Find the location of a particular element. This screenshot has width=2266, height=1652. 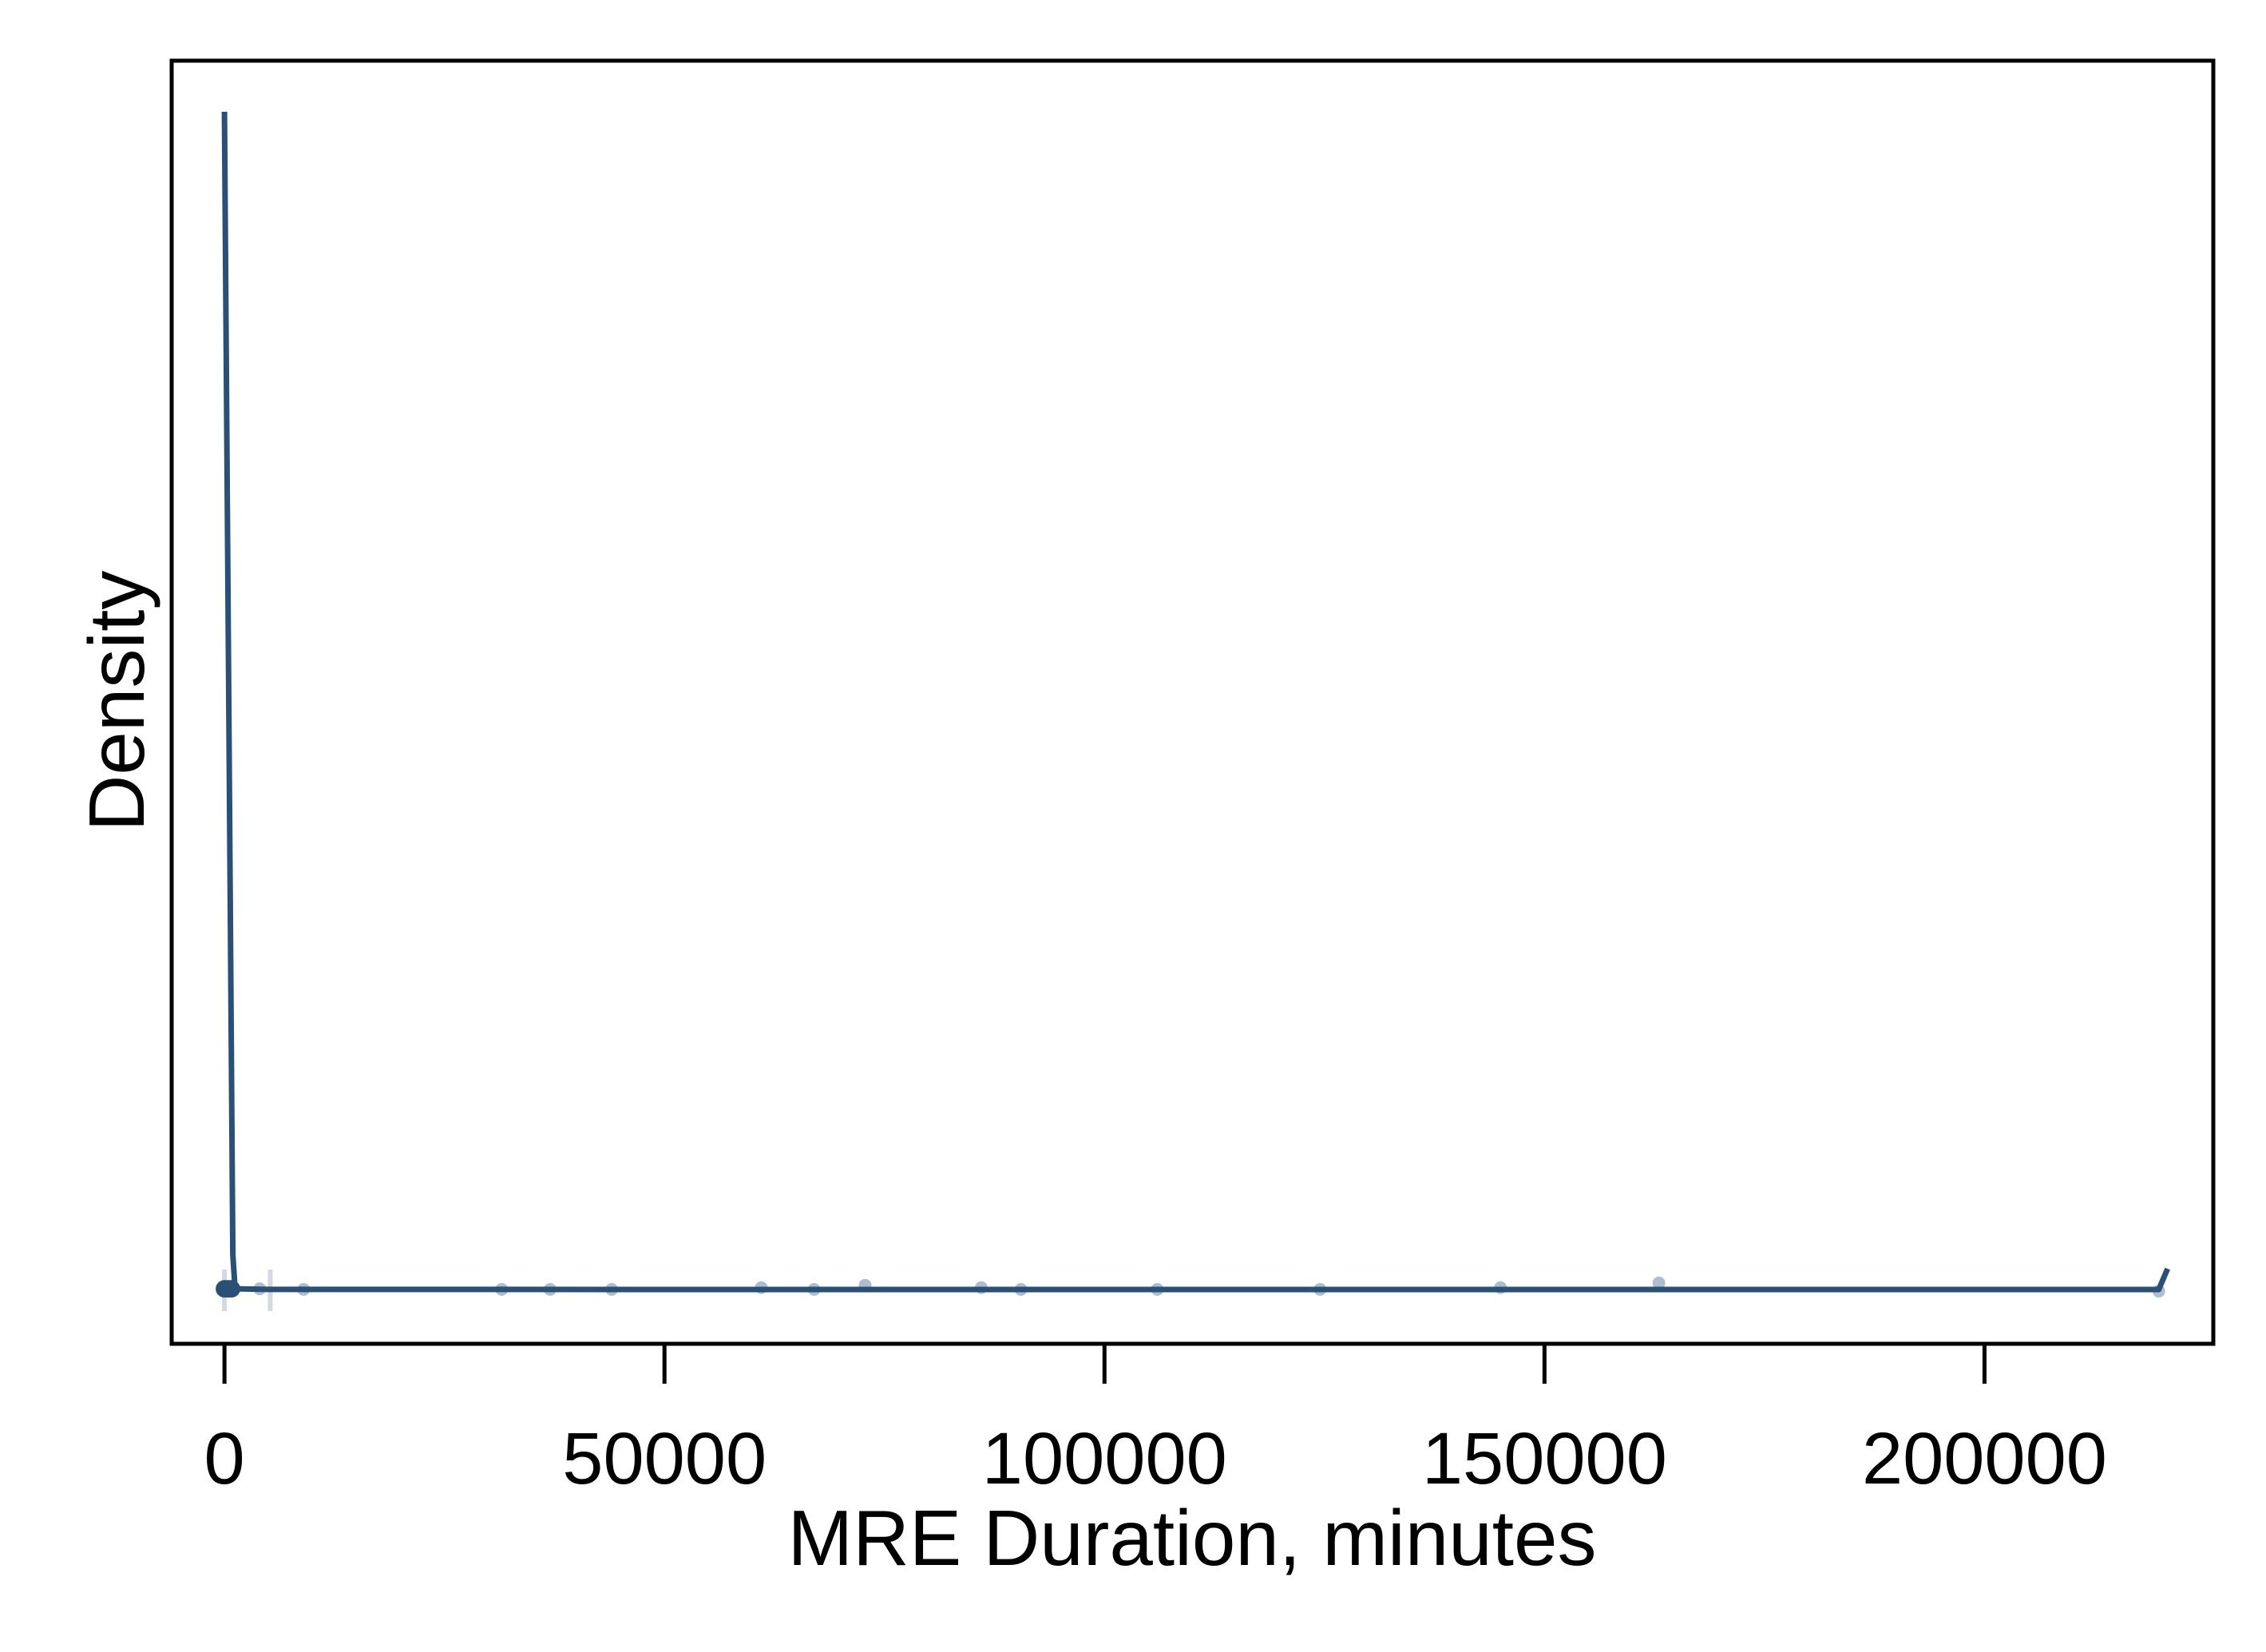

y-axis-title: Density is located at coordinates (116, 701).